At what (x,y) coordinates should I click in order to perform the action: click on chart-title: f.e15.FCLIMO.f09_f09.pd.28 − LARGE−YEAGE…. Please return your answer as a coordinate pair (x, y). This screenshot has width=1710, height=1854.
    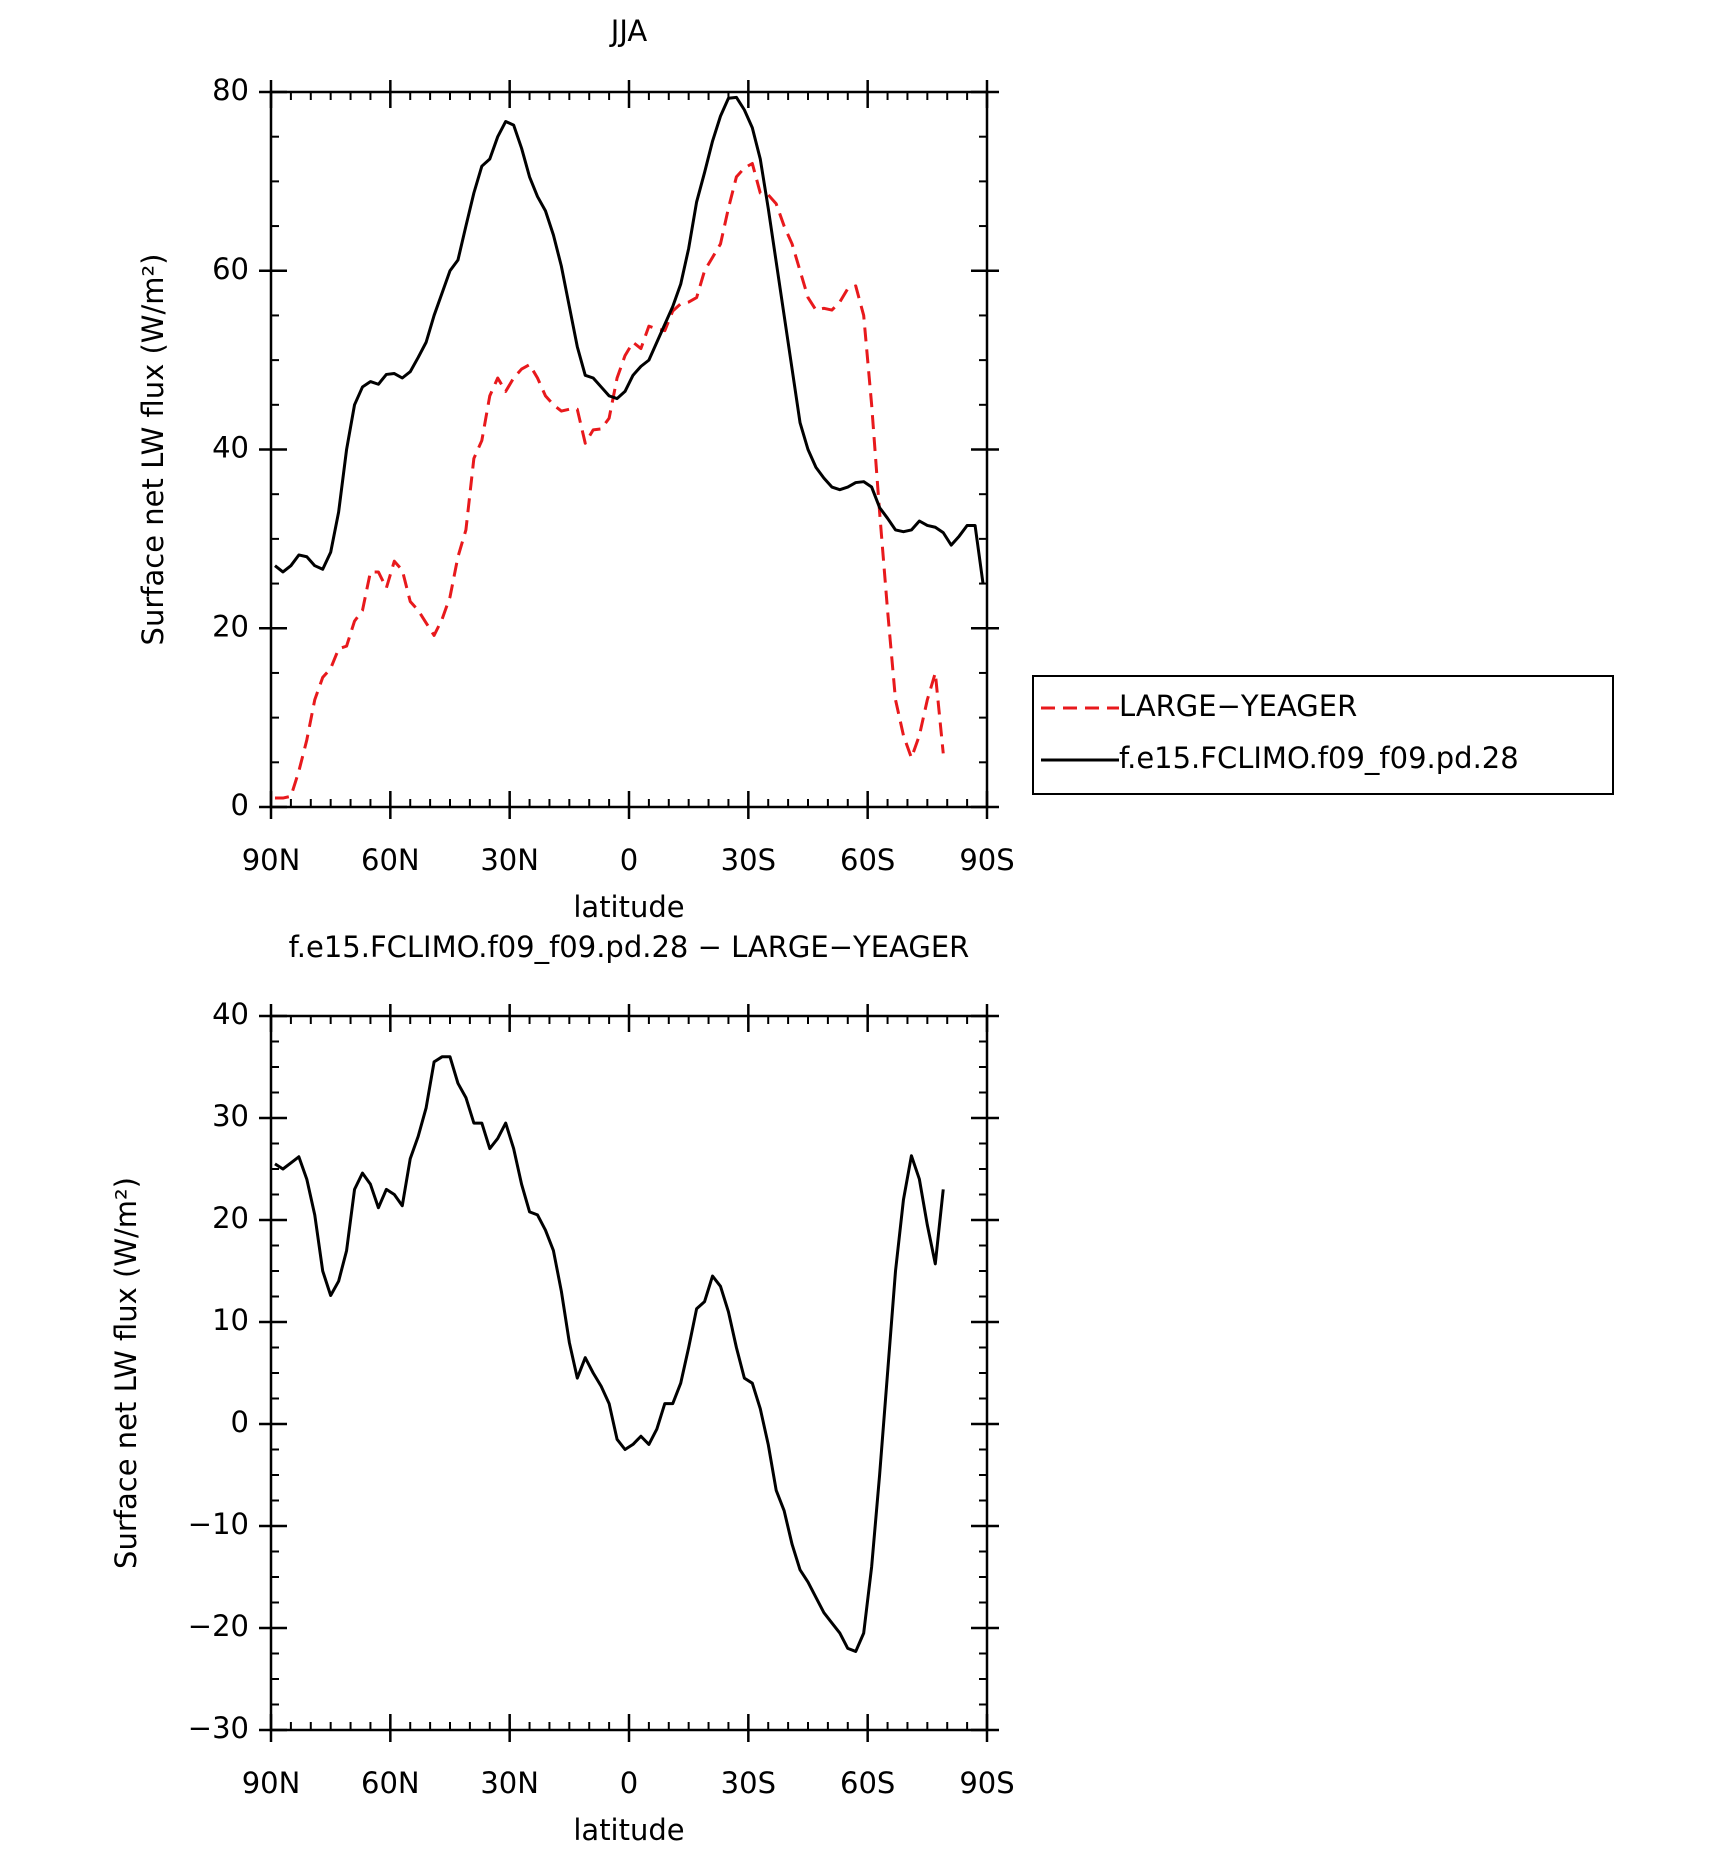
    Looking at the image, I should click on (629, 947).